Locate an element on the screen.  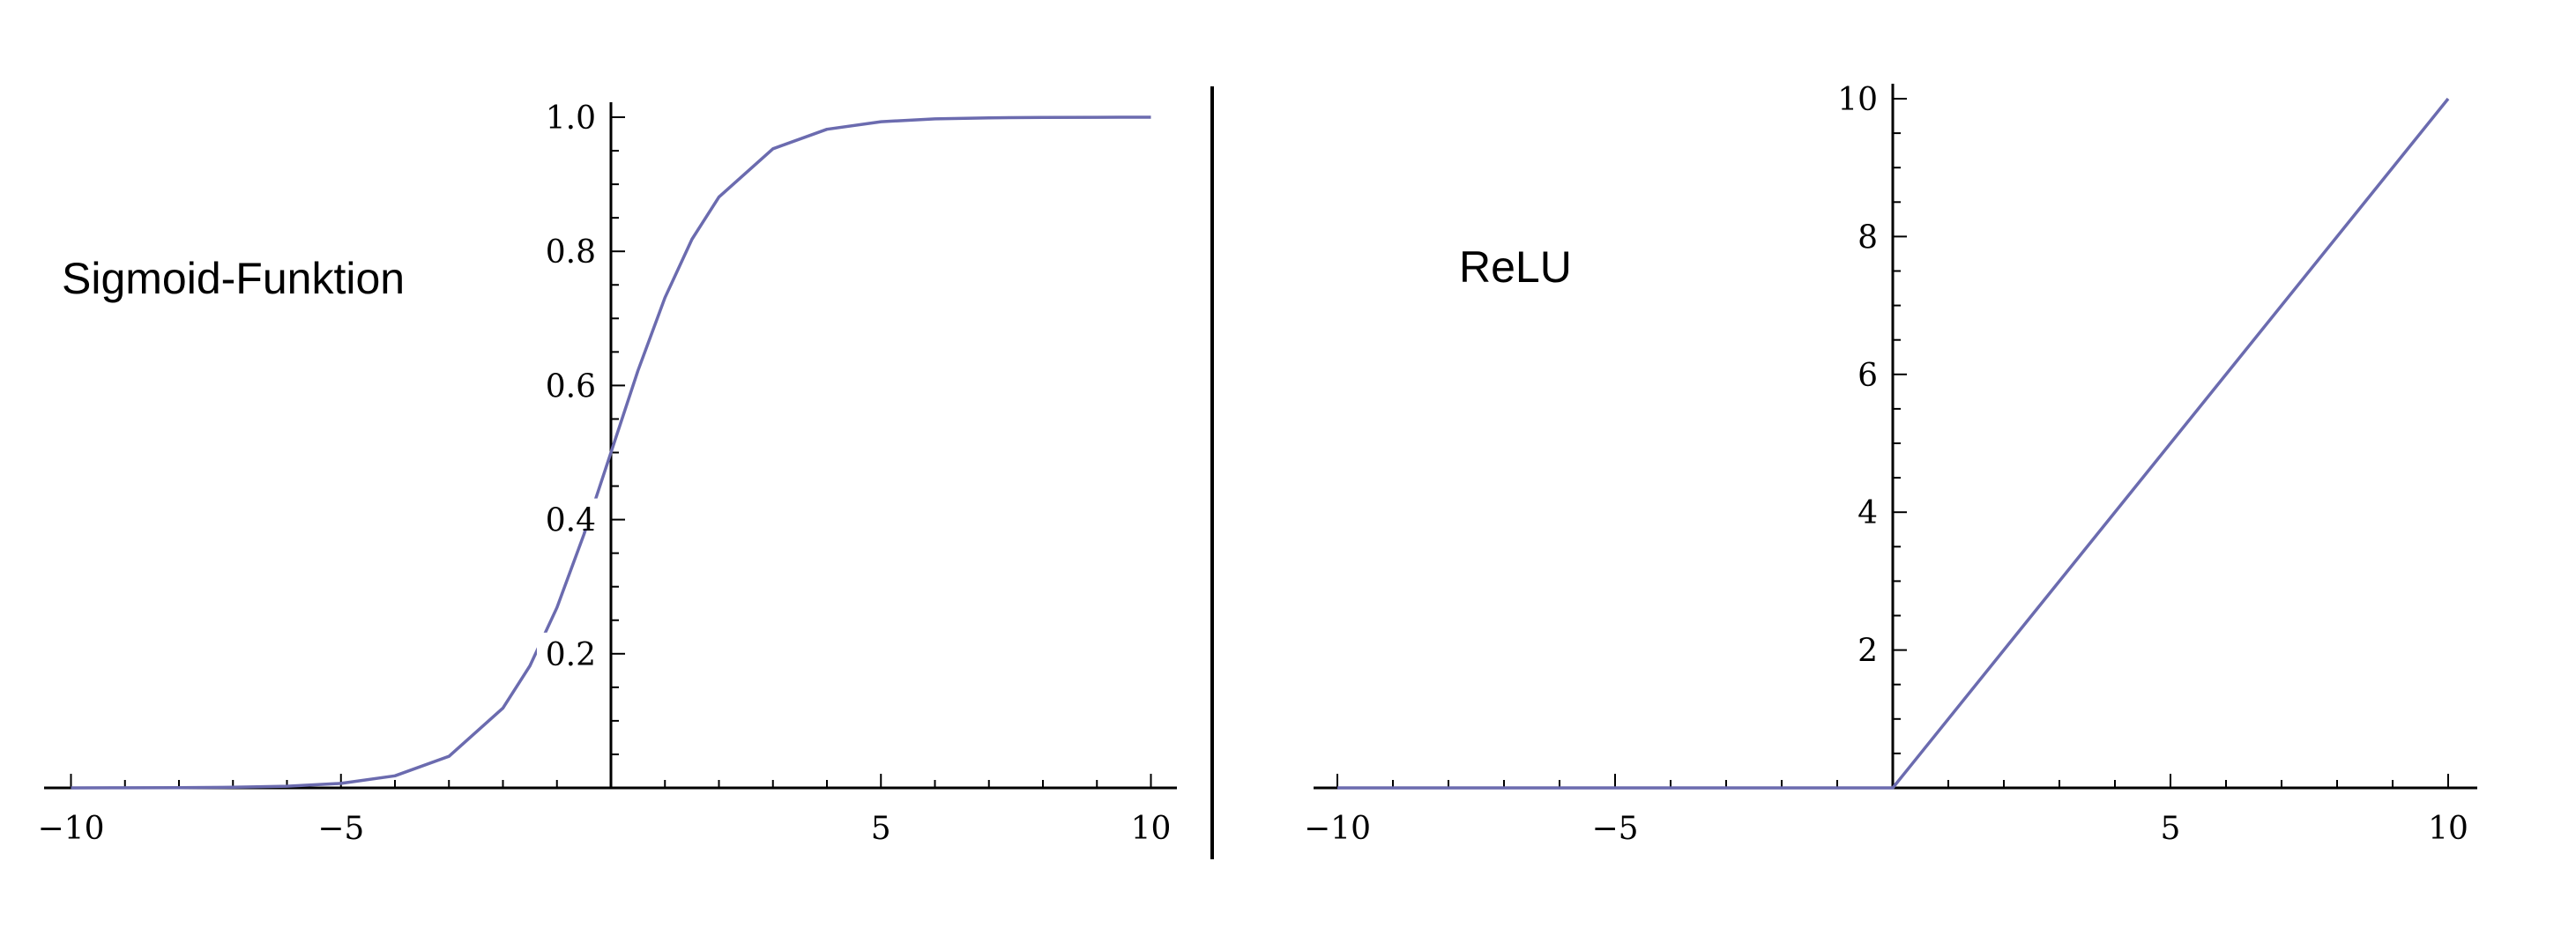
y-tick-label: 0.8 is located at coordinates (571, 252).